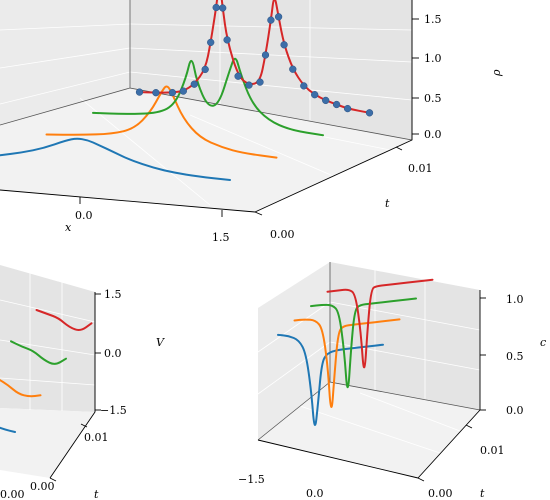 The width and height of the screenshot is (550, 500). I want to click on c-series-line-red, so click(380, 323).